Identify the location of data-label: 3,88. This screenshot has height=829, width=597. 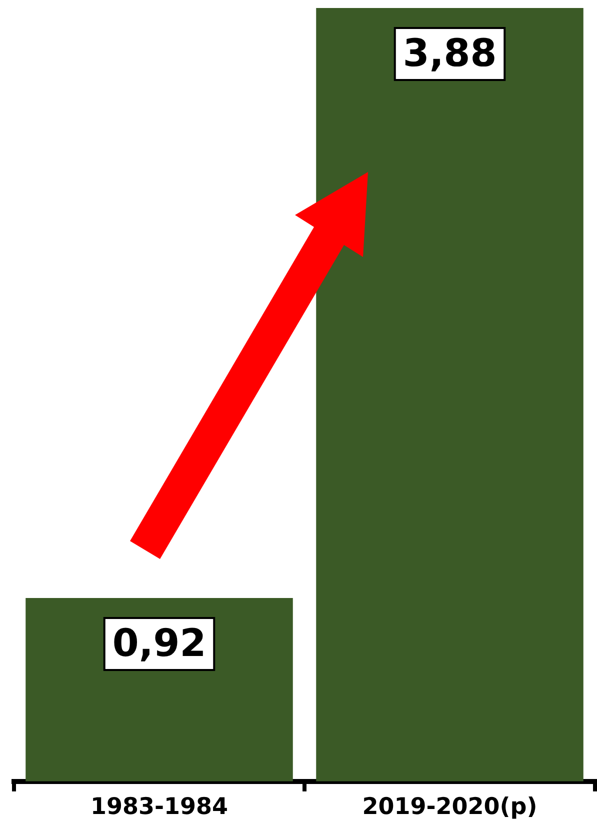
(449, 52).